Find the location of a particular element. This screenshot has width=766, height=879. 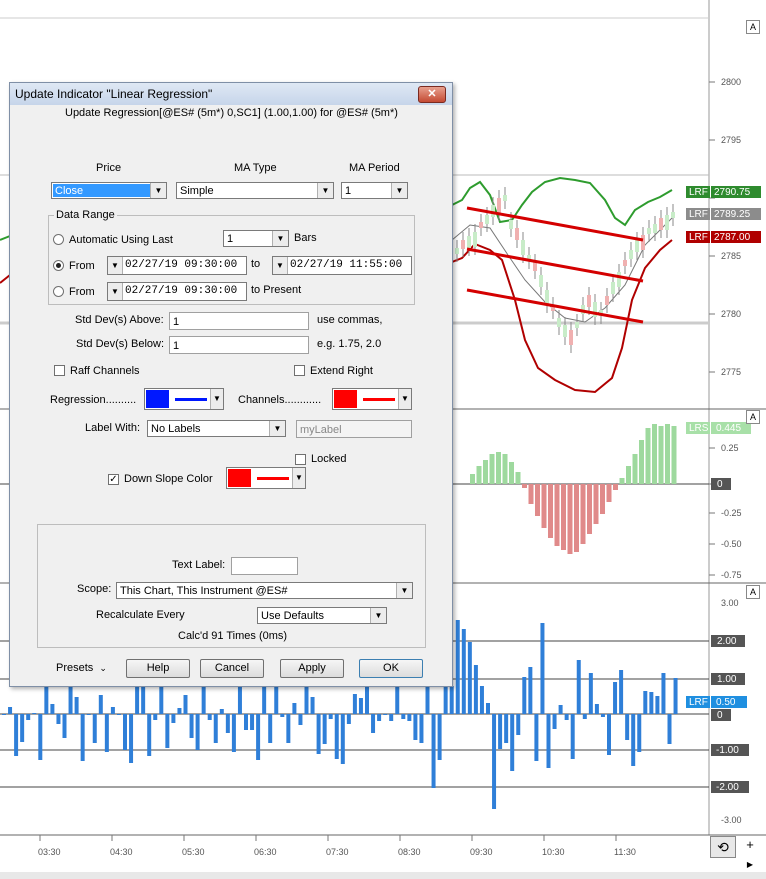

price-select-value: Close is located at coordinates (69, 191).